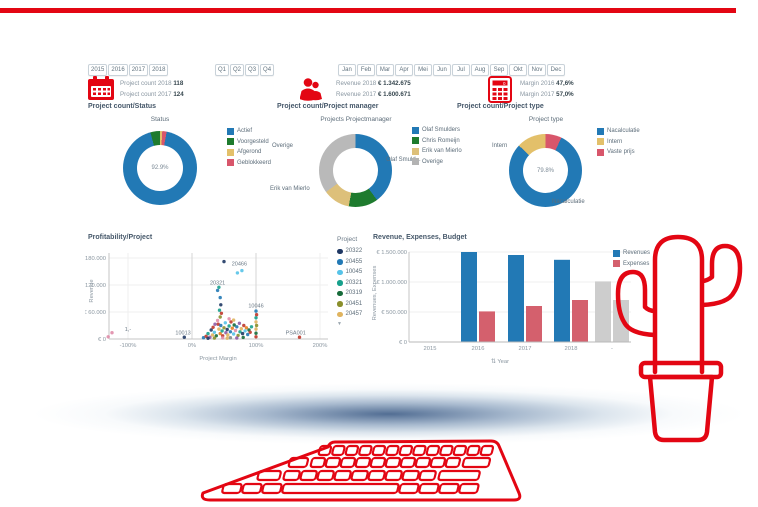 The height and width of the screenshot is (507, 758). What do you see at coordinates (480, 70) in the screenshot?
I see `month-button-aug: Aug` at bounding box center [480, 70].